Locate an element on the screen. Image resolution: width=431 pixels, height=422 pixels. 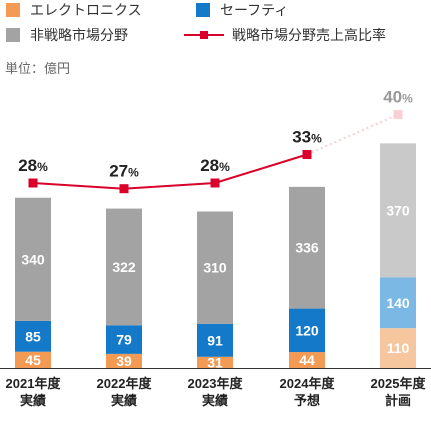
bar-value-label-non-strategic: 336 is located at coordinates (307, 248).